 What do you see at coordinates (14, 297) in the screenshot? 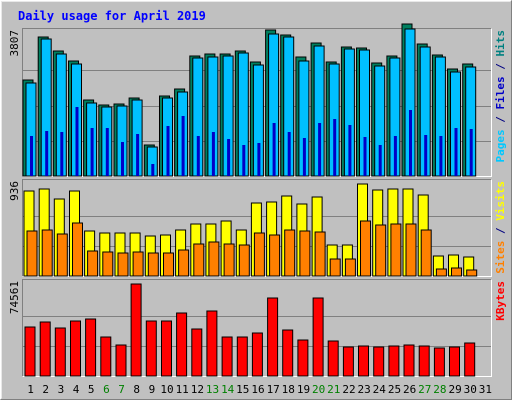
I see `panel-max-label: 74561` at bounding box center [14, 297].